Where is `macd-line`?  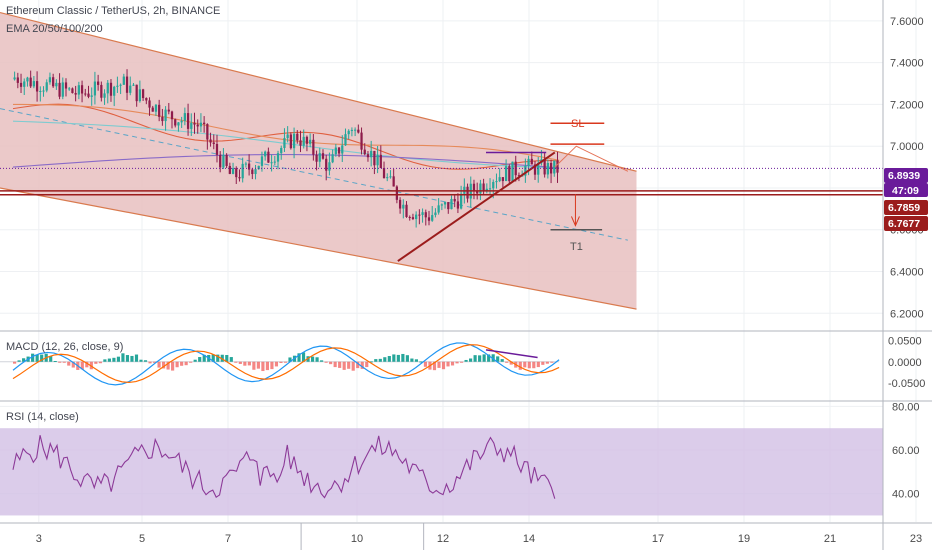
macd-line is located at coordinates (286, 364).